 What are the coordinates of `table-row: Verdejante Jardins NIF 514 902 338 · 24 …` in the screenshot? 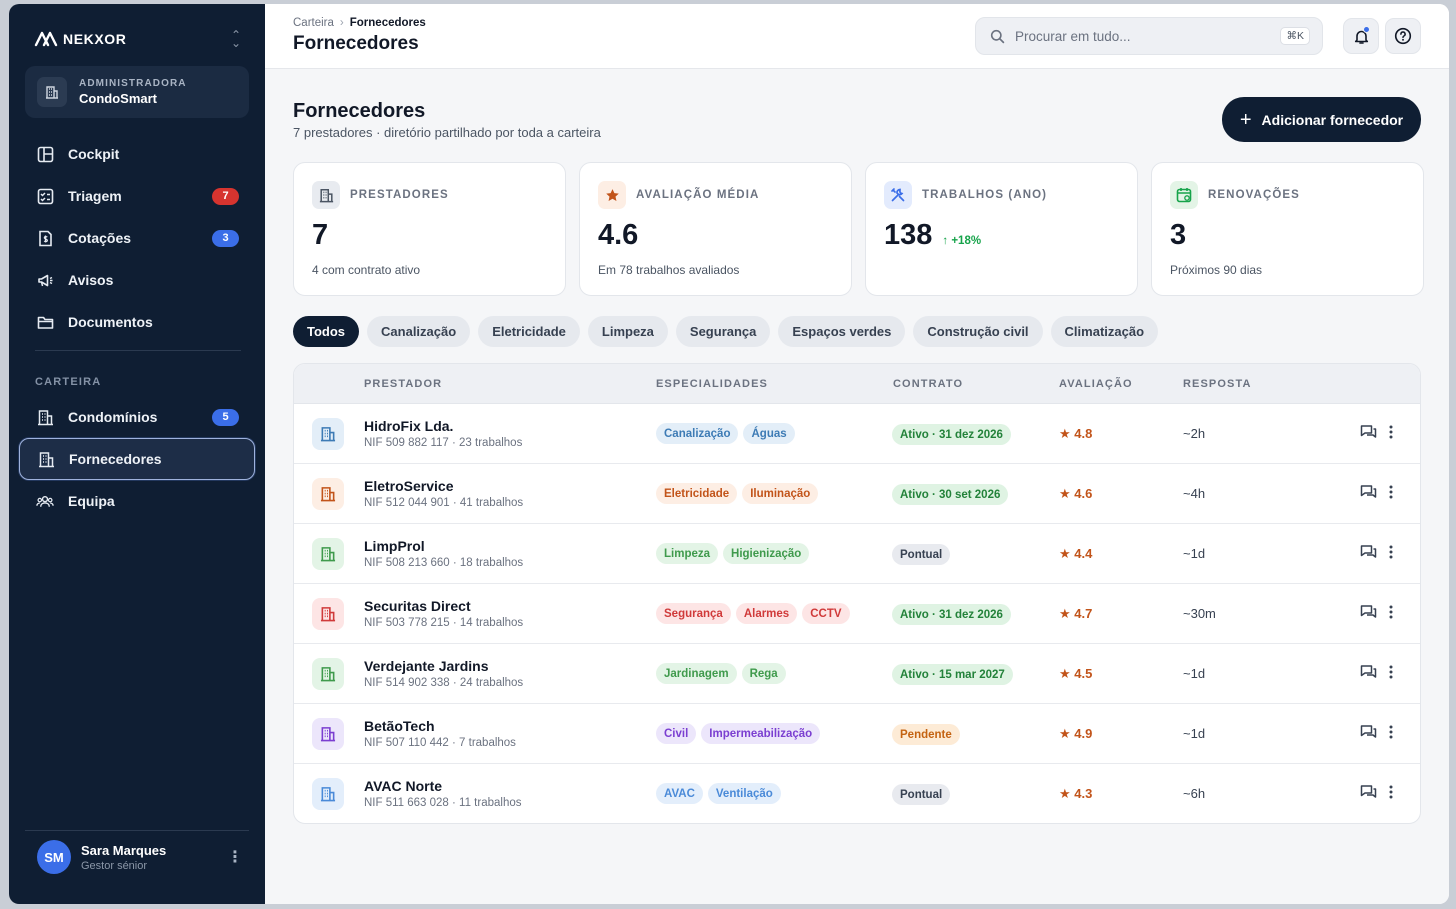 It's located at (857, 674).